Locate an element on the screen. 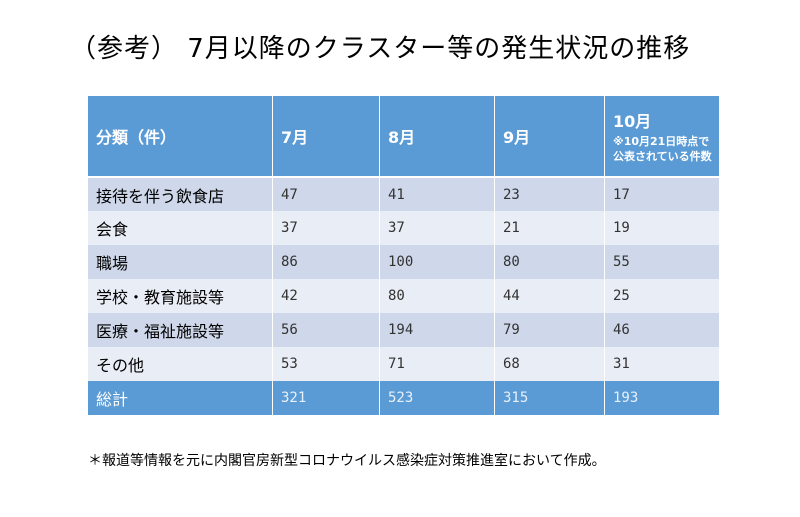 The height and width of the screenshot is (517, 800). column-header-september: 9月 is located at coordinates (549, 137).